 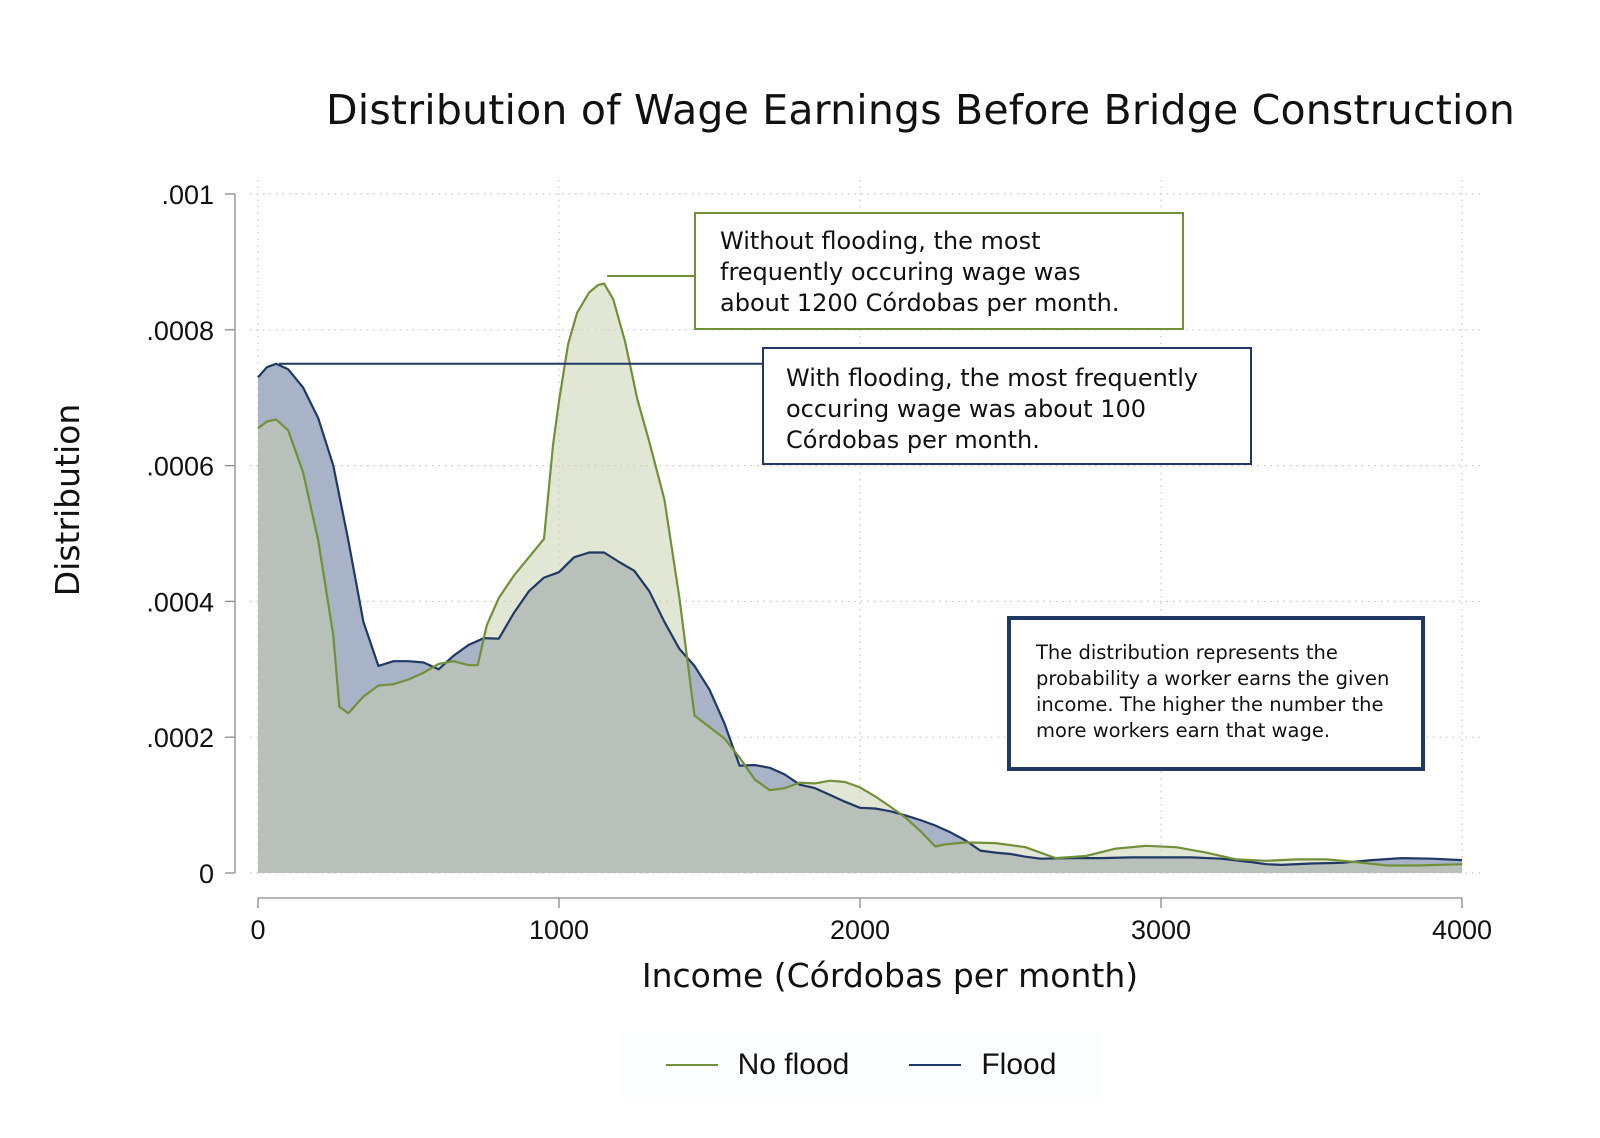 I want to click on x-axis-label-row: Income (Córdobas per month), so click(x=800, y=975).